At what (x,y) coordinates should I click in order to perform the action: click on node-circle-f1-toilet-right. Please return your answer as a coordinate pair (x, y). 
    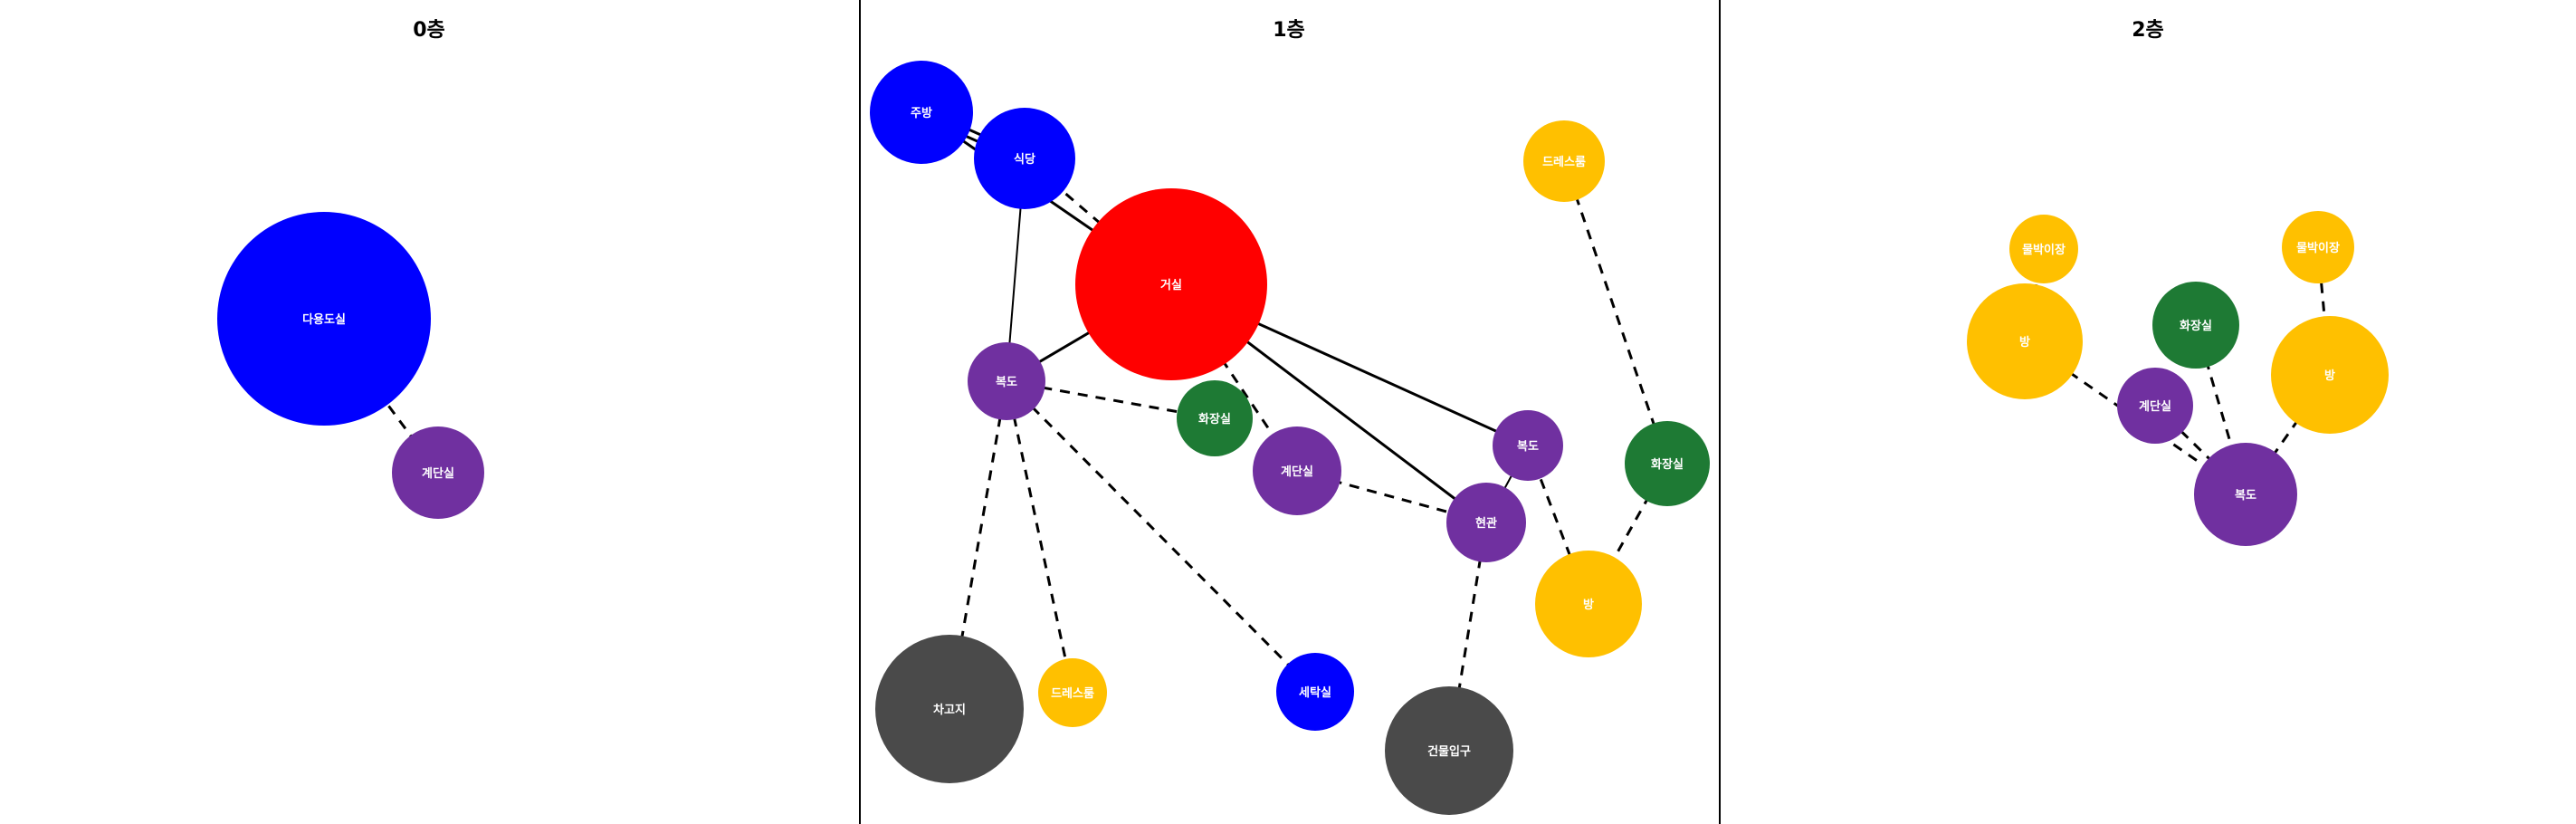
    Looking at the image, I should click on (1667, 464).